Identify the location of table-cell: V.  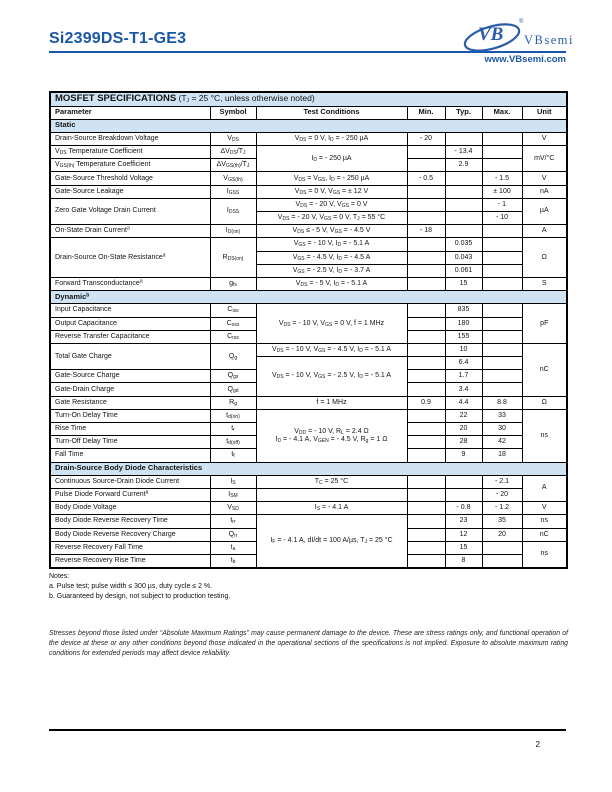
(544, 178).